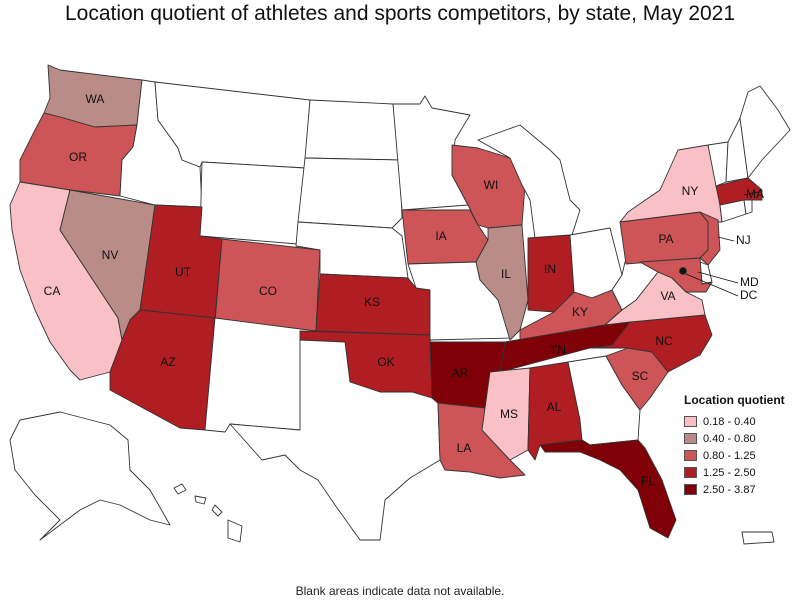  I want to click on state-label-co: CO, so click(268, 291).